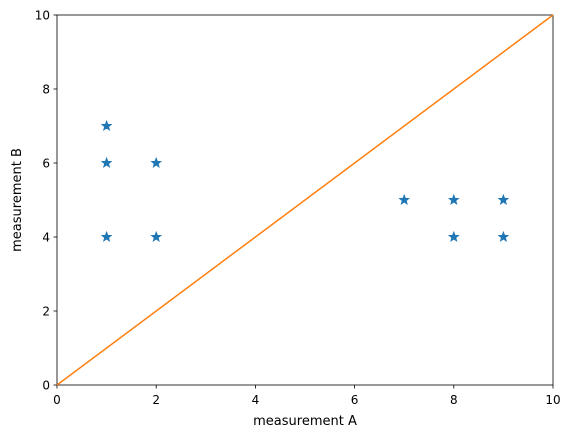 This screenshot has height=438, width=571. What do you see at coordinates (46, 312) in the screenshot?
I see `y-tick-label: 2` at bounding box center [46, 312].